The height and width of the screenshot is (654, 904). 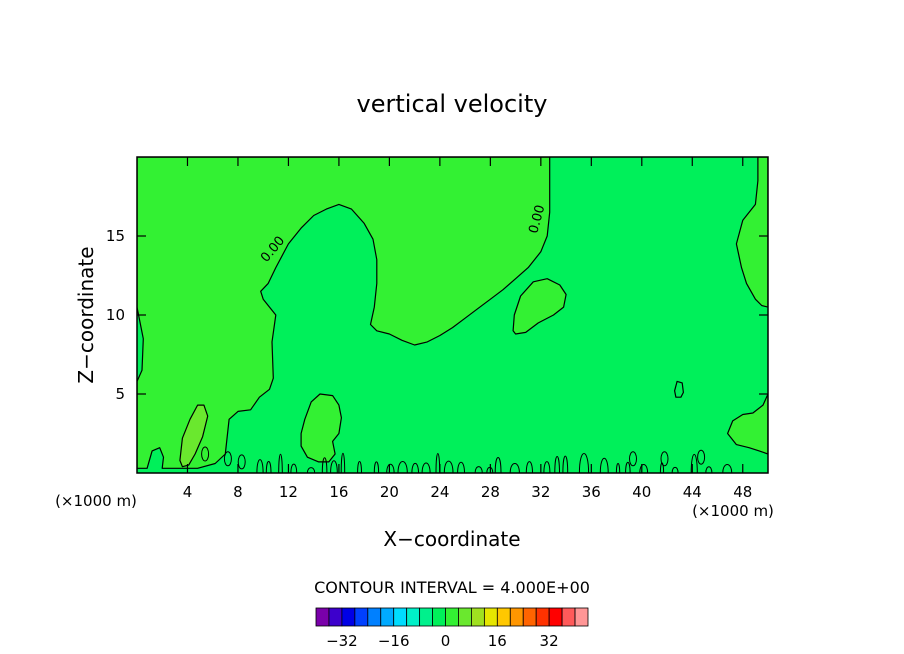 I want to click on x-tick-label: 48, so click(x=742, y=492).